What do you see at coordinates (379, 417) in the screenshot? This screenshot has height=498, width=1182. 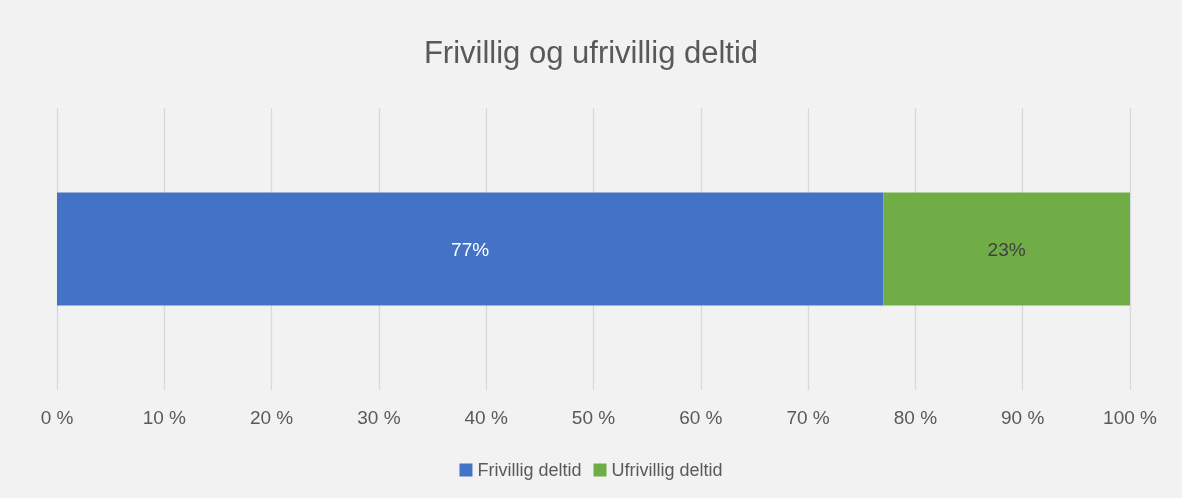 I see `x-tick-label: 30 %` at bounding box center [379, 417].